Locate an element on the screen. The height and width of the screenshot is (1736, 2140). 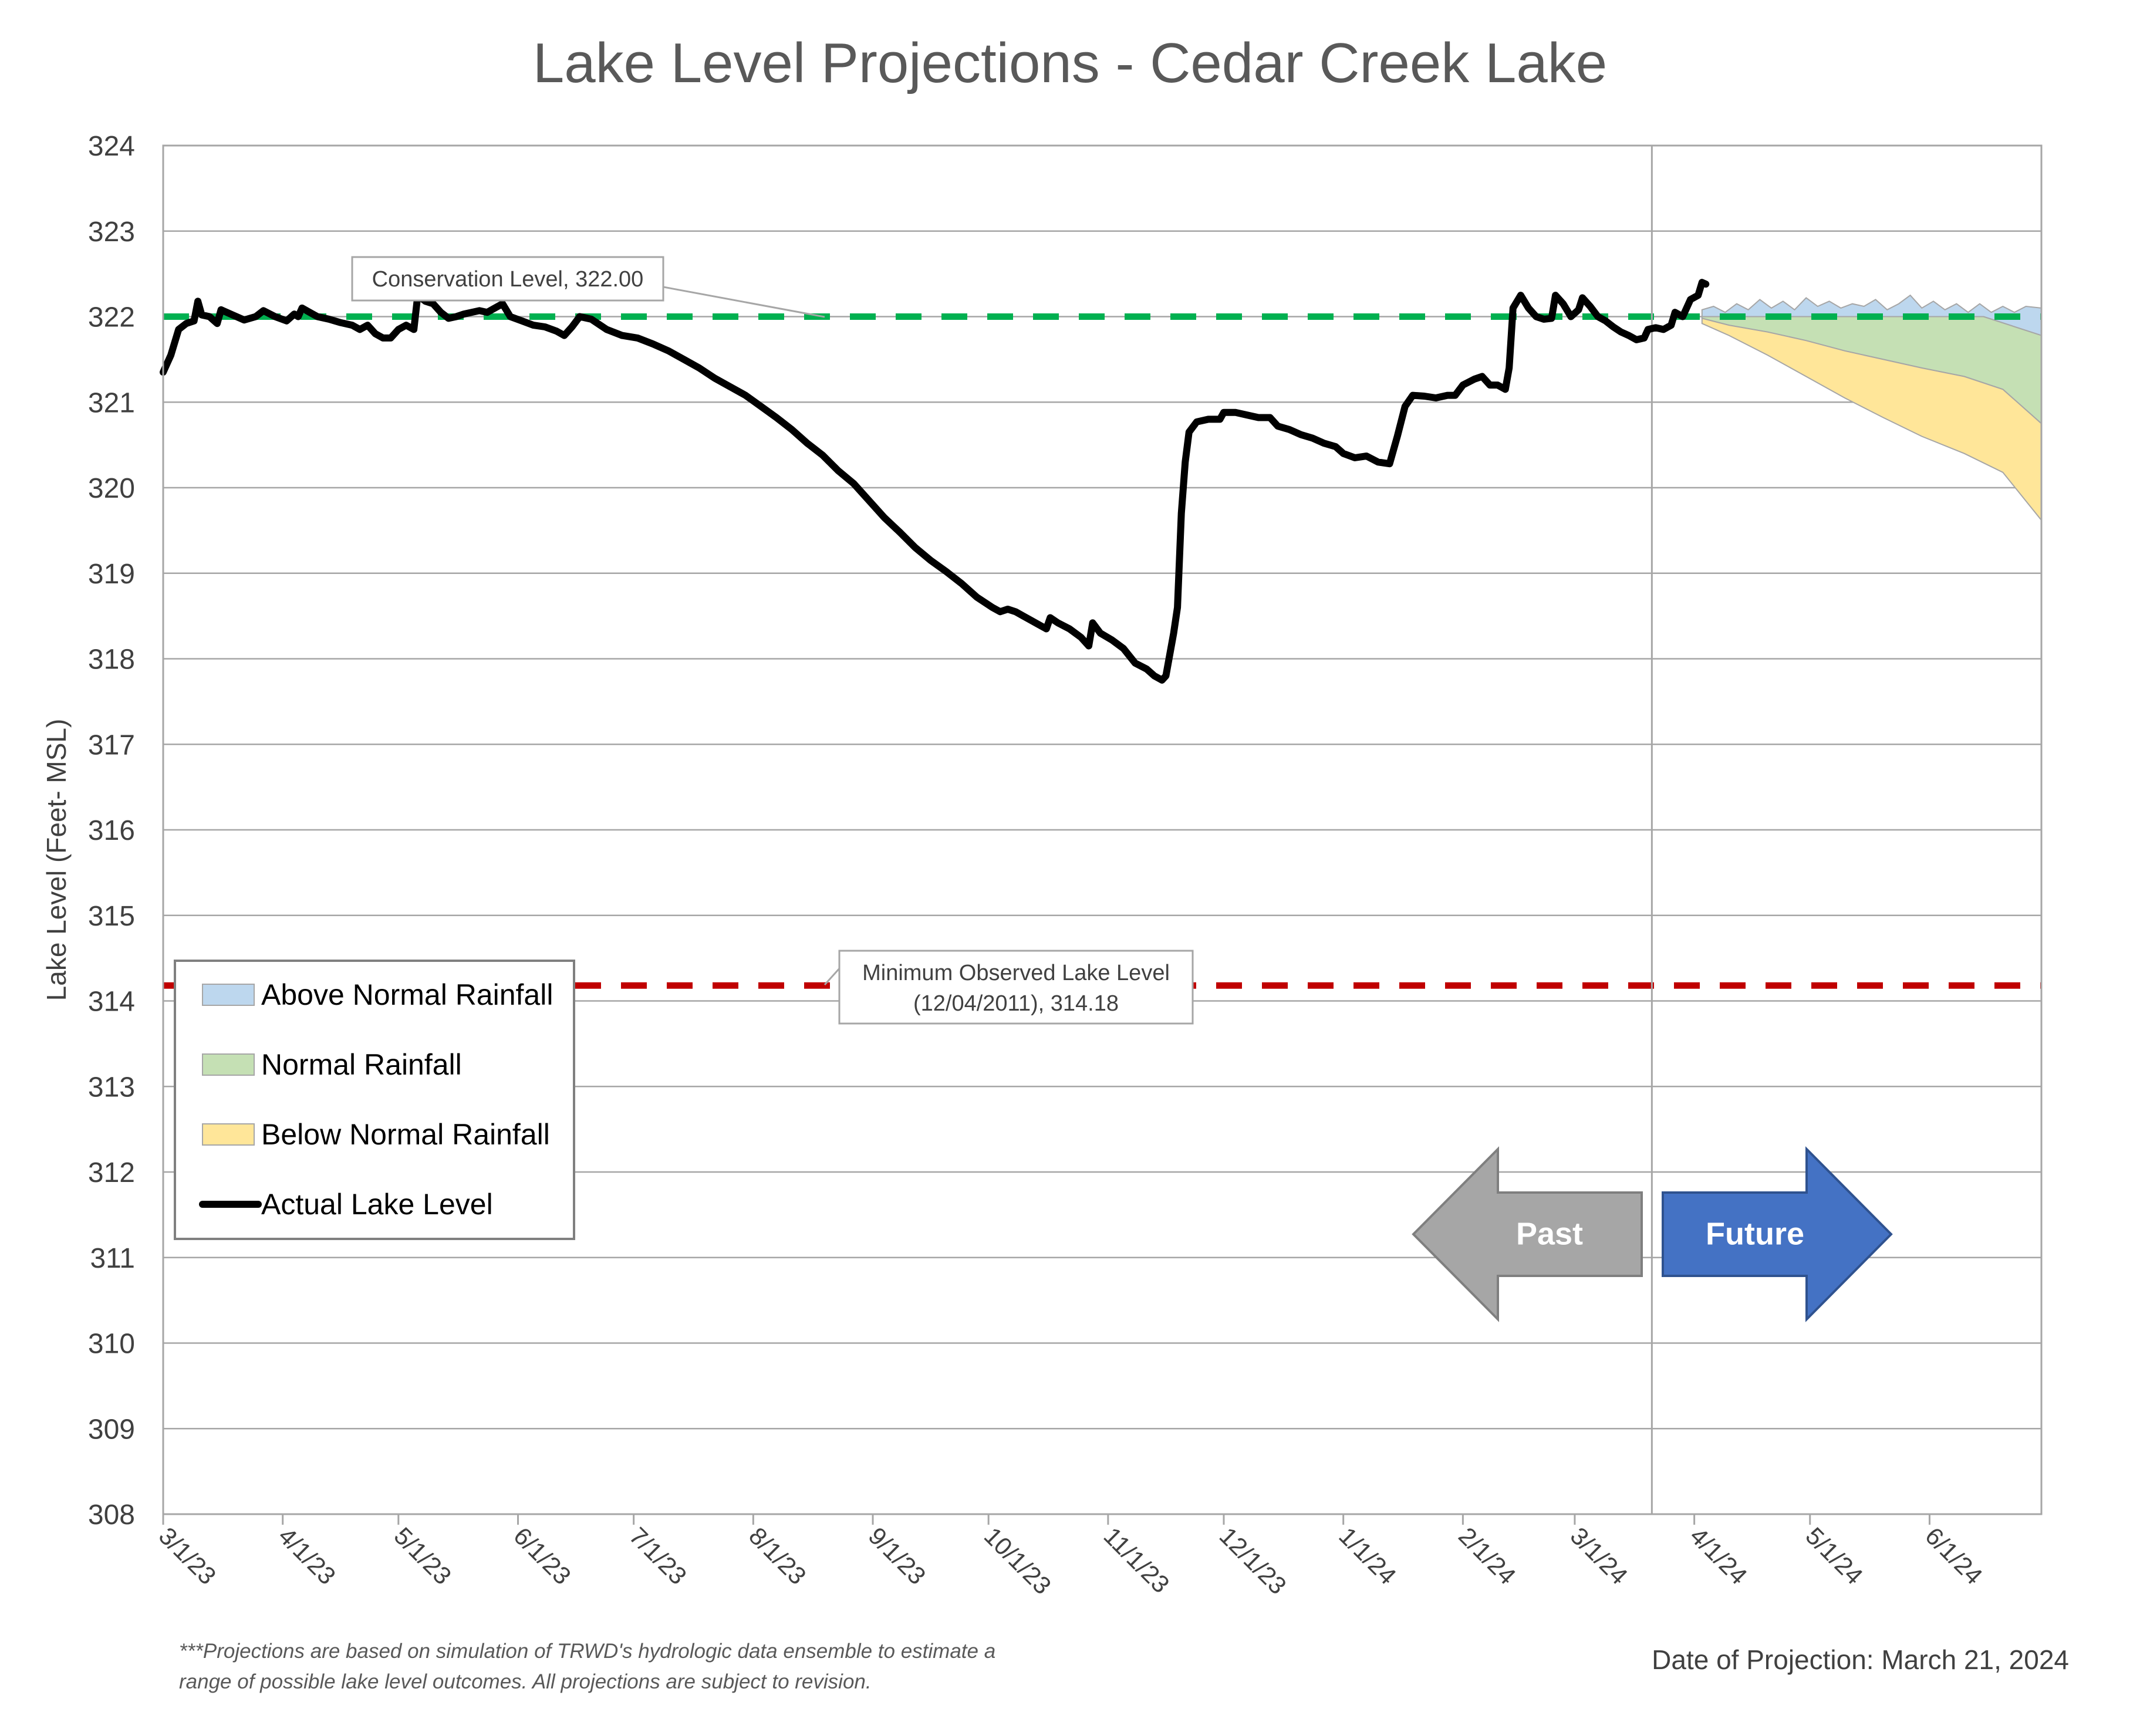
conservation-callout-label: Conservation Level, 322.00 is located at coordinates (508, 279).